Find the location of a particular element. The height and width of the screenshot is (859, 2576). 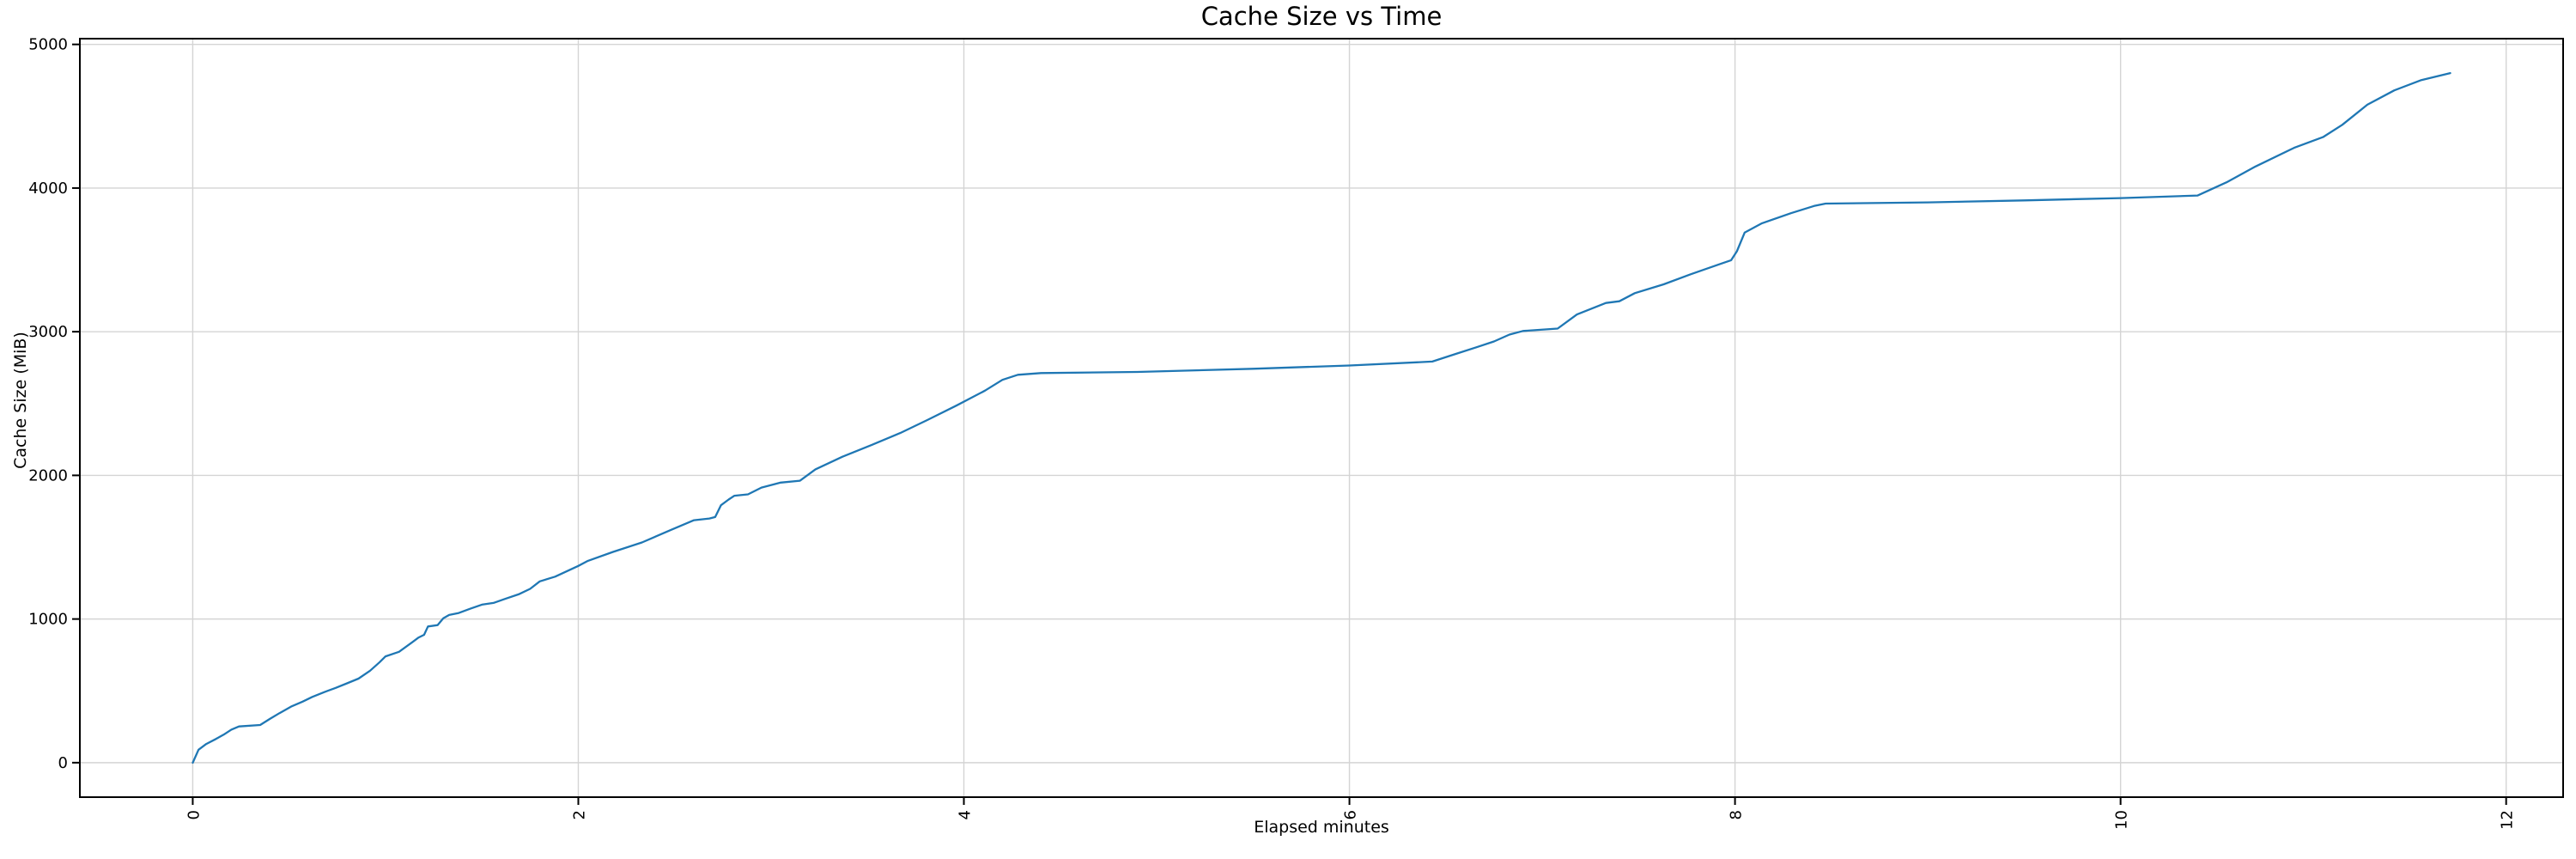

y-tick-label: 1000 is located at coordinates (48, 620).